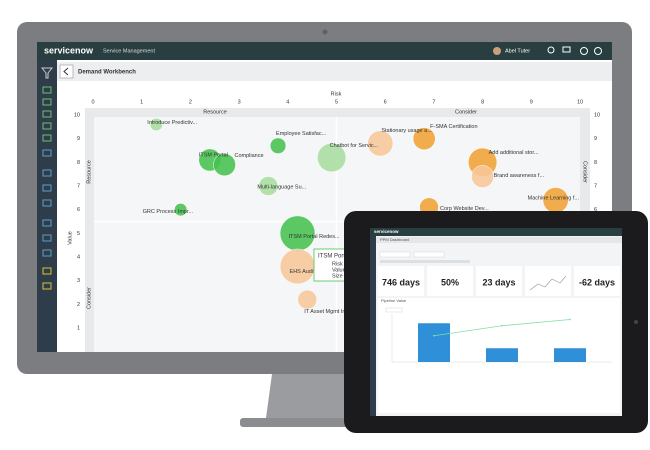 The image size is (650, 450). Describe the element at coordinates (636, 322) in the screenshot. I see `tablet-camera` at that location.